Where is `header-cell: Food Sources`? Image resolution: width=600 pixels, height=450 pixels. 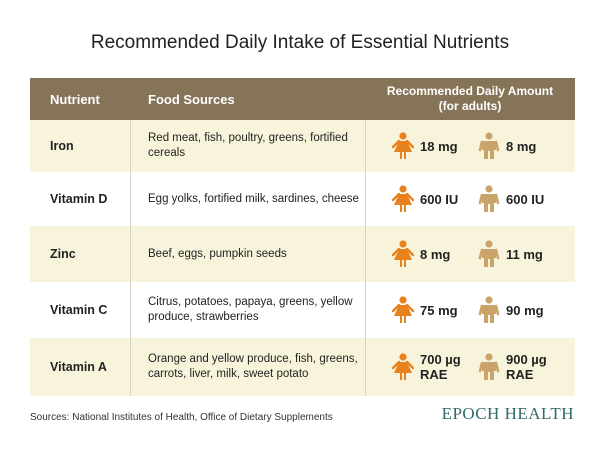 header-cell: Food Sources is located at coordinates (191, 99).